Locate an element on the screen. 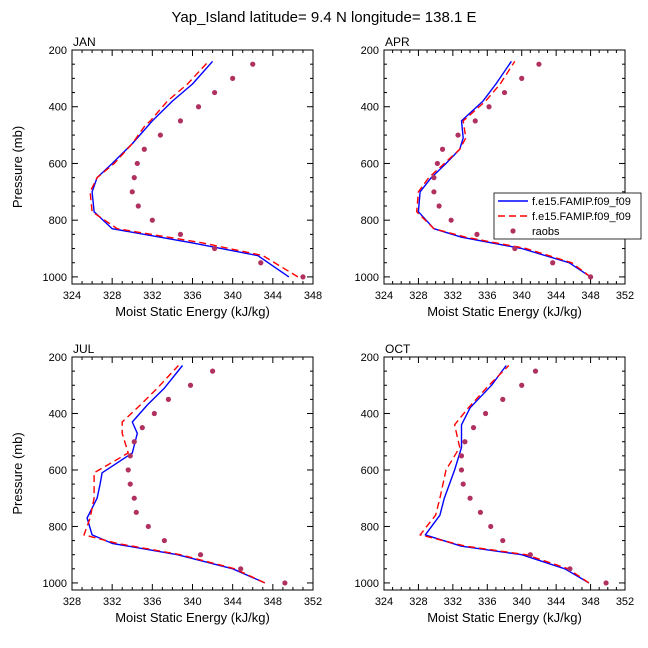  x-tick-label: 336 is located at coordinates (487, 296).